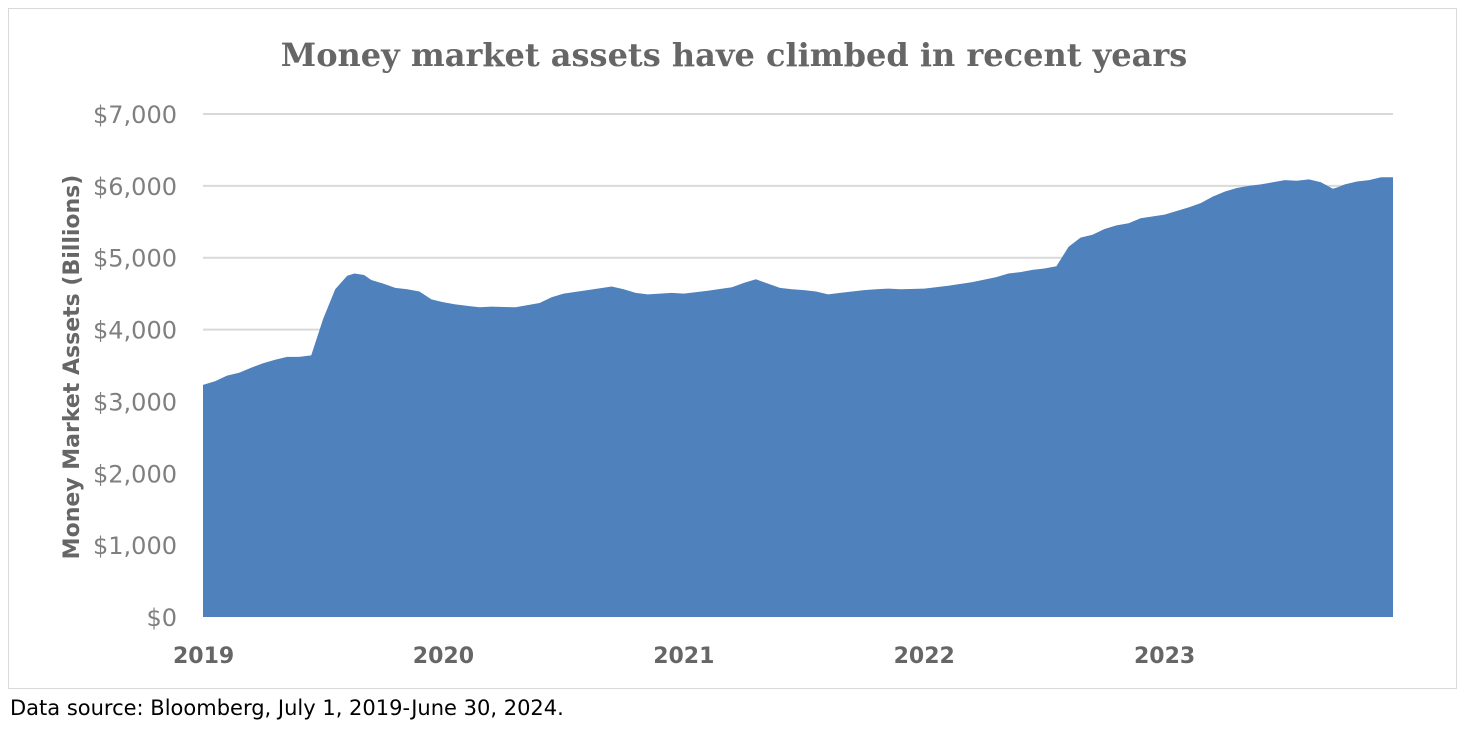 The width and height of the screenshot is (1466, 731). I want to click on y-tick-label: $4,000, so click(135, 331).